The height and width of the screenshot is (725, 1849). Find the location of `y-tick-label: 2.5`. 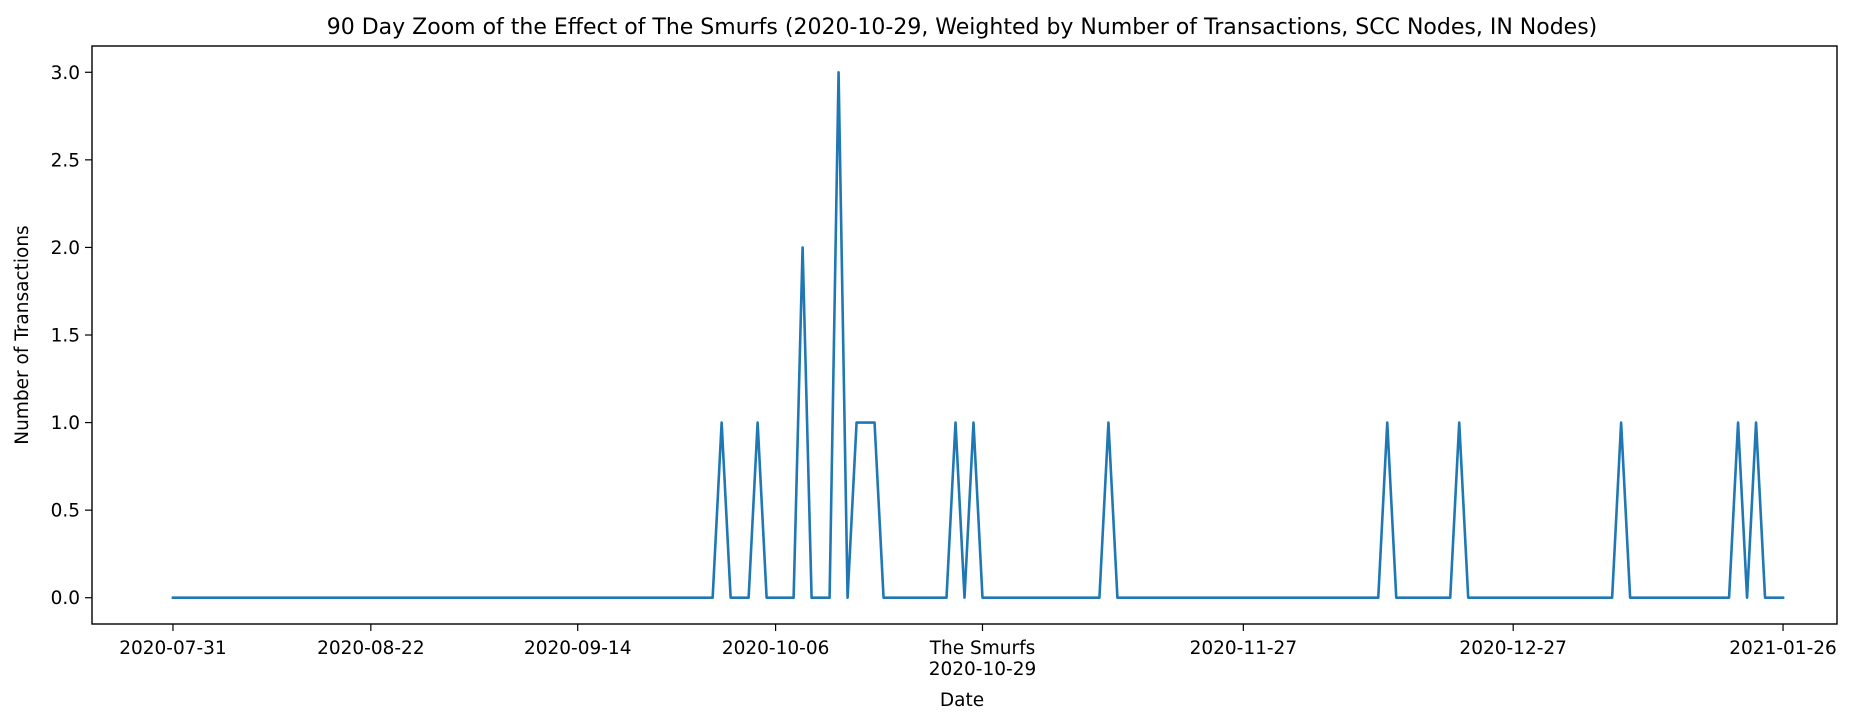

y-tick-label: 2.5 is located at coordinates (65, 160).